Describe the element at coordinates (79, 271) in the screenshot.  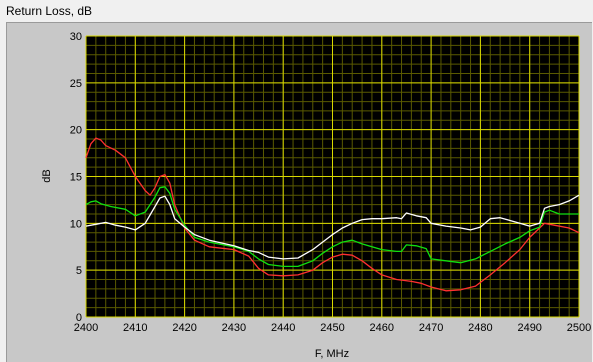
I see `y-tick-label: 5` at that location.